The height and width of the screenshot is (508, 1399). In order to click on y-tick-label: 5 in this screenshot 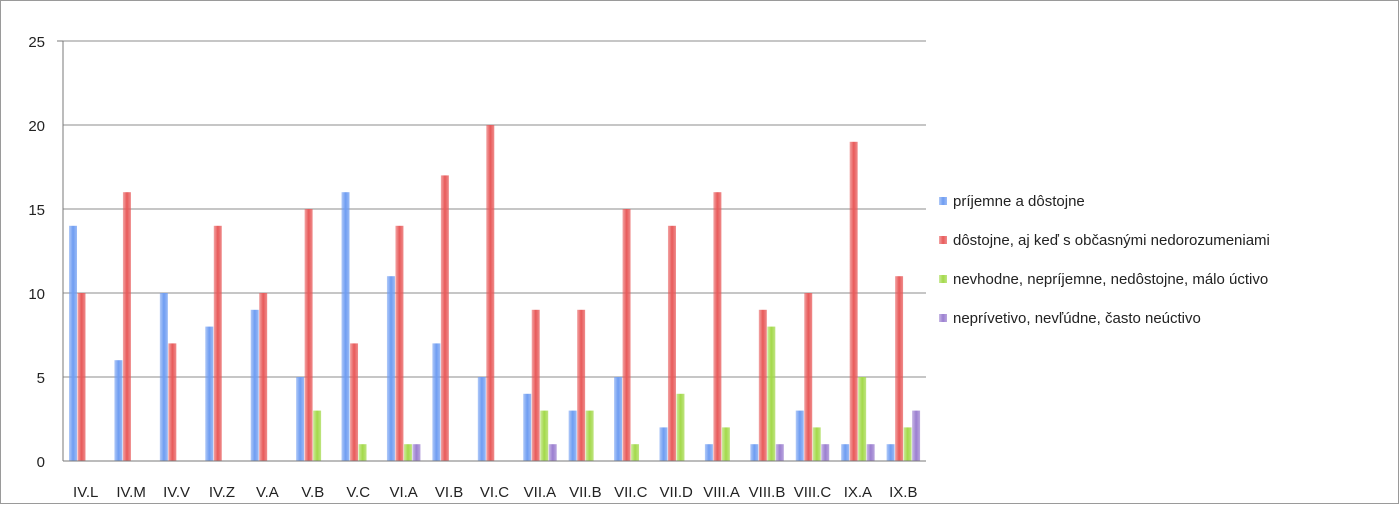, I will do `click(41, 378)`.